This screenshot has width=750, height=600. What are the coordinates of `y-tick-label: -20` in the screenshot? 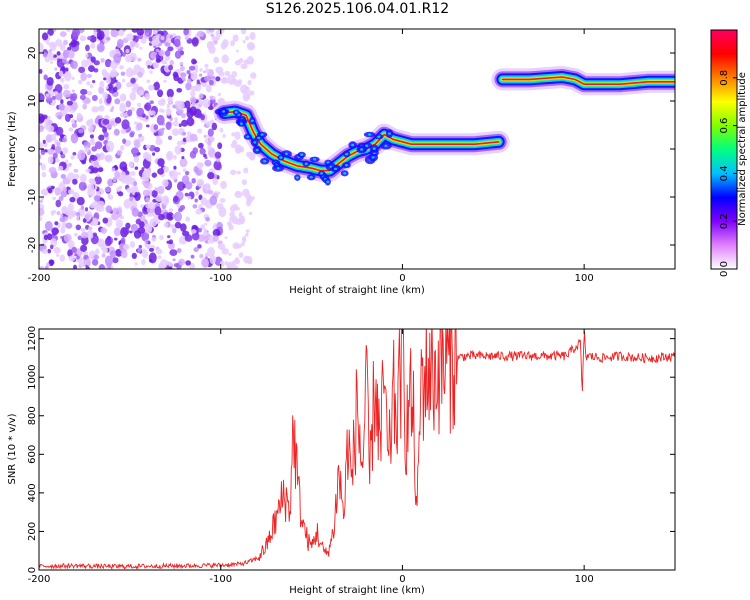 It's located at (32, 245).